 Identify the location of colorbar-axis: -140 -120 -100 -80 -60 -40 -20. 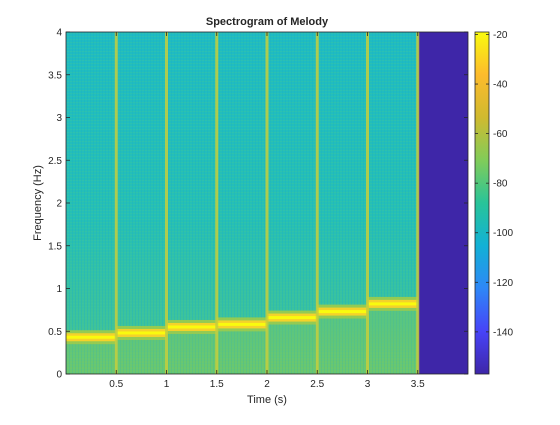
(494, 184).